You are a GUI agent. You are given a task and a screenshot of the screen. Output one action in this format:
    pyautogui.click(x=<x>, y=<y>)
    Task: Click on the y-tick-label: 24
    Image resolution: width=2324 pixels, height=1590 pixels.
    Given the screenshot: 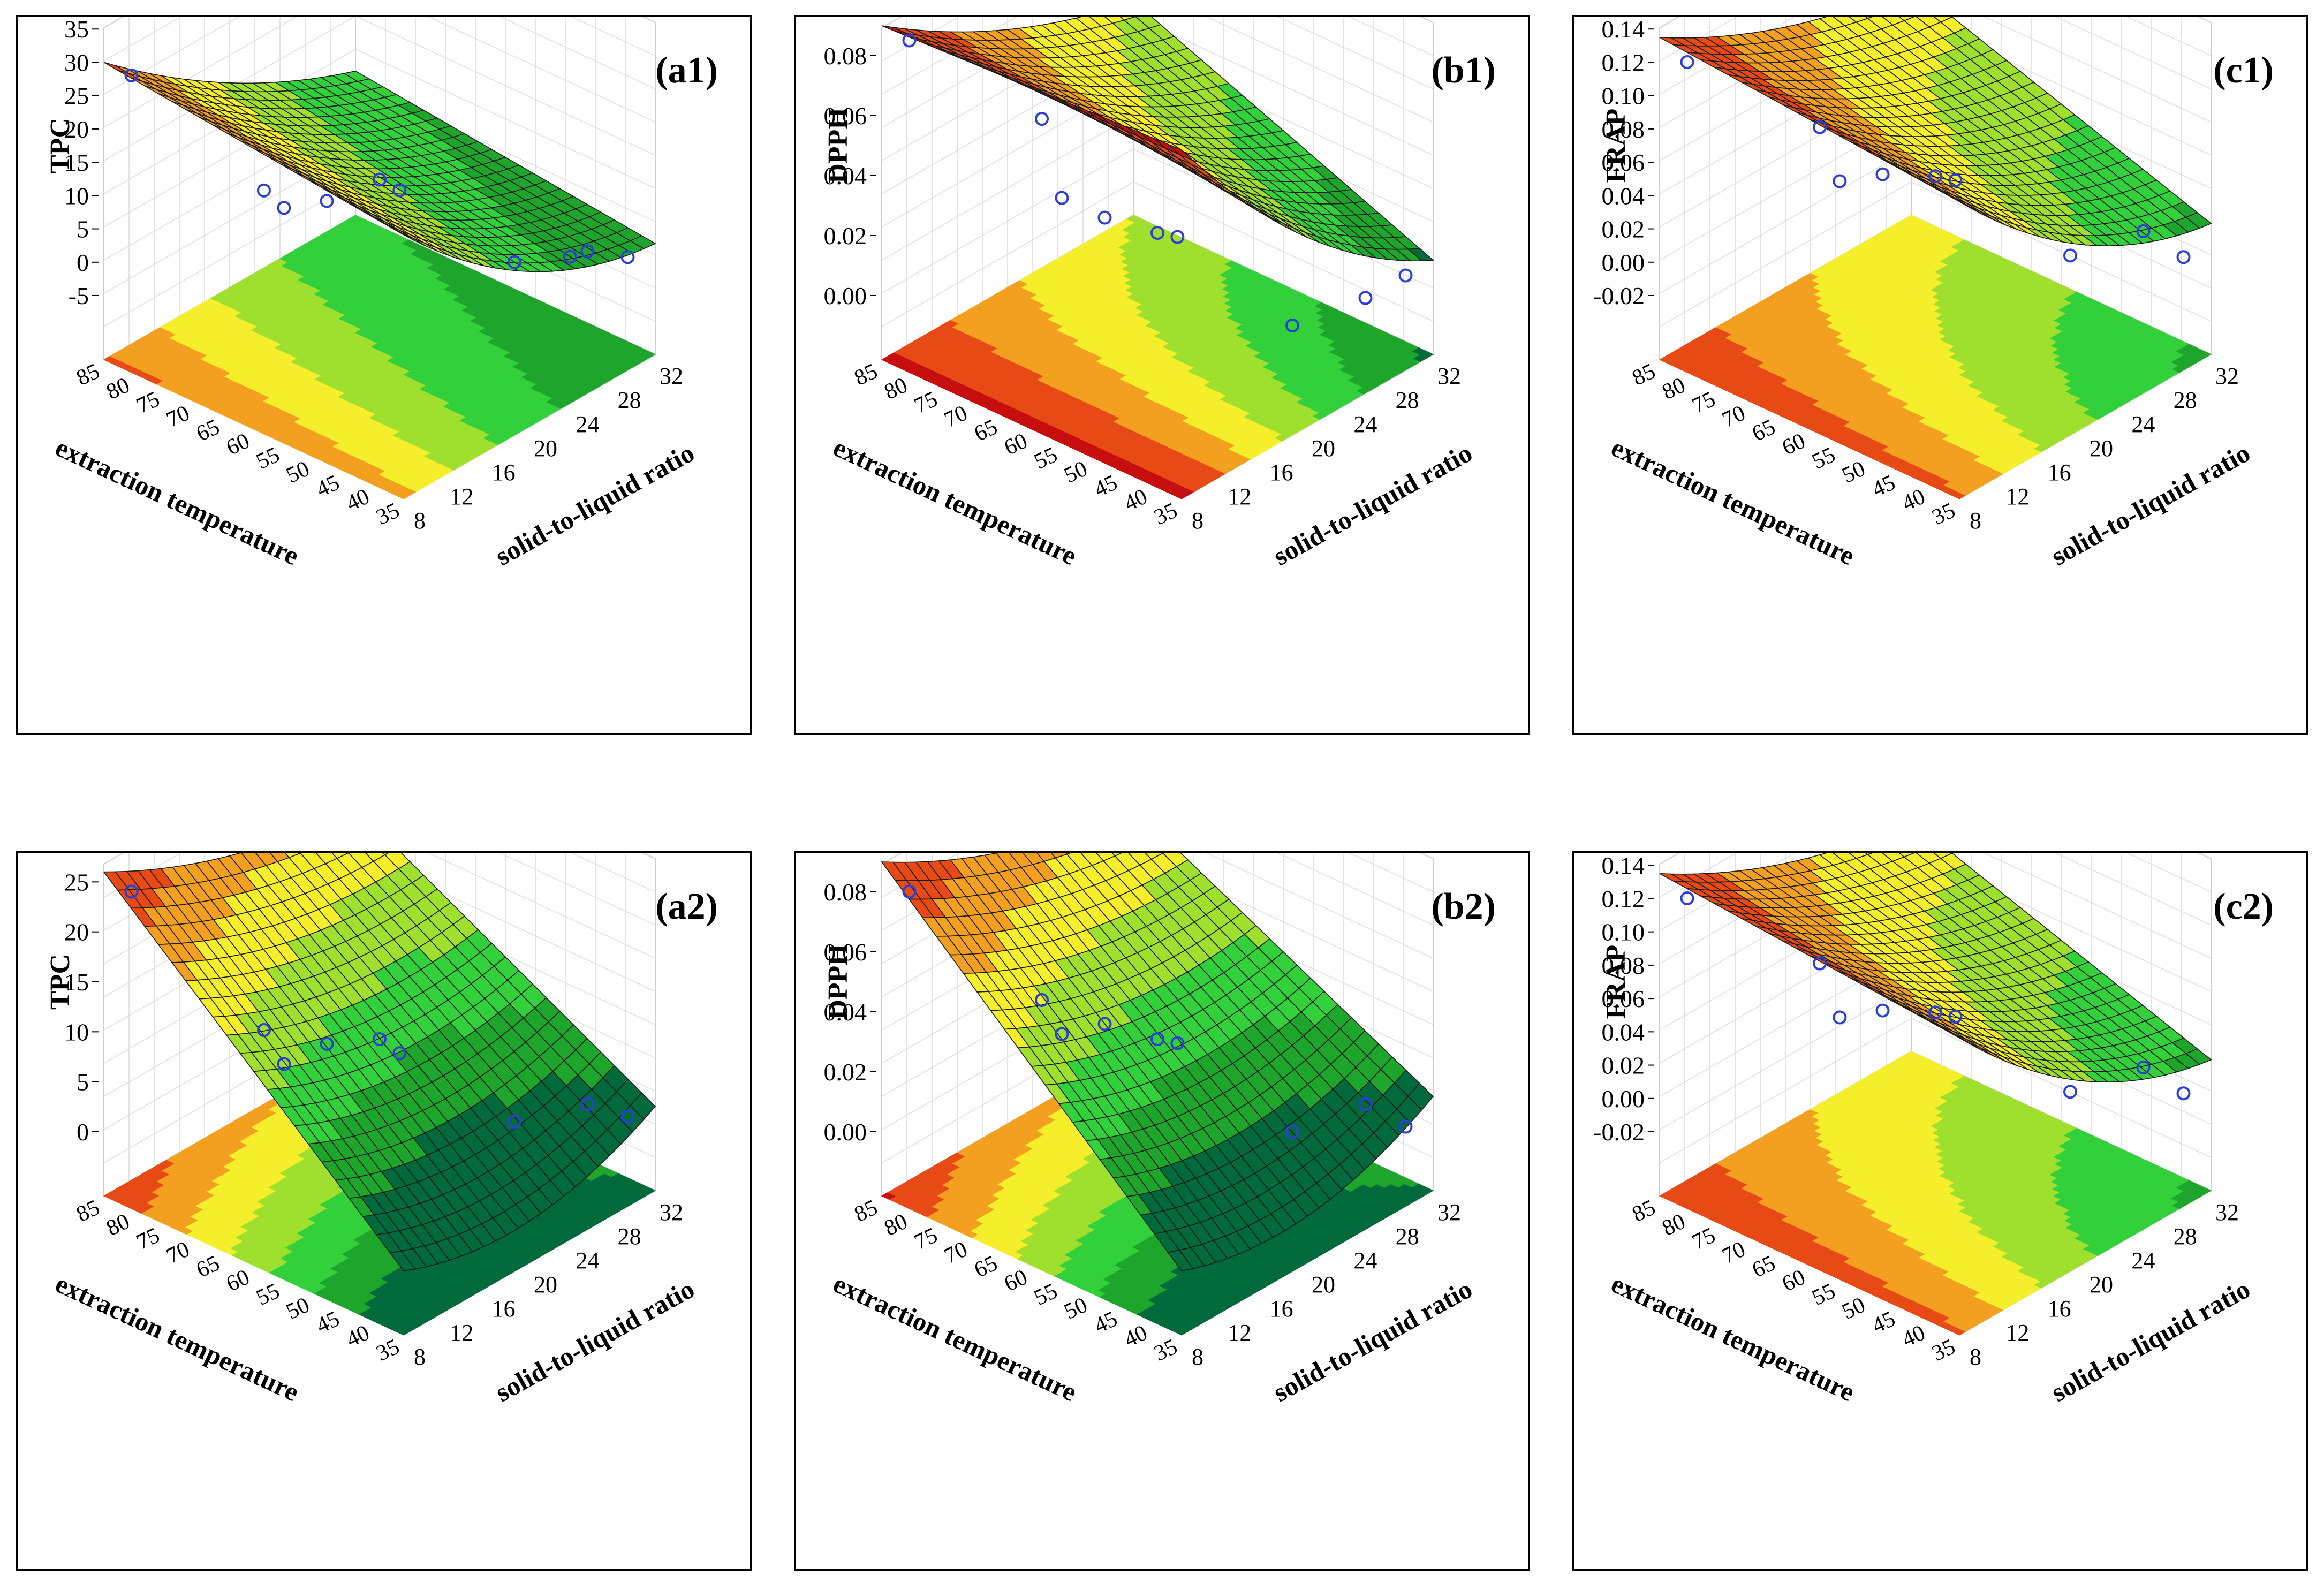 What is the action you would take?
    pyautogui.click(x=587, y=1260)
    